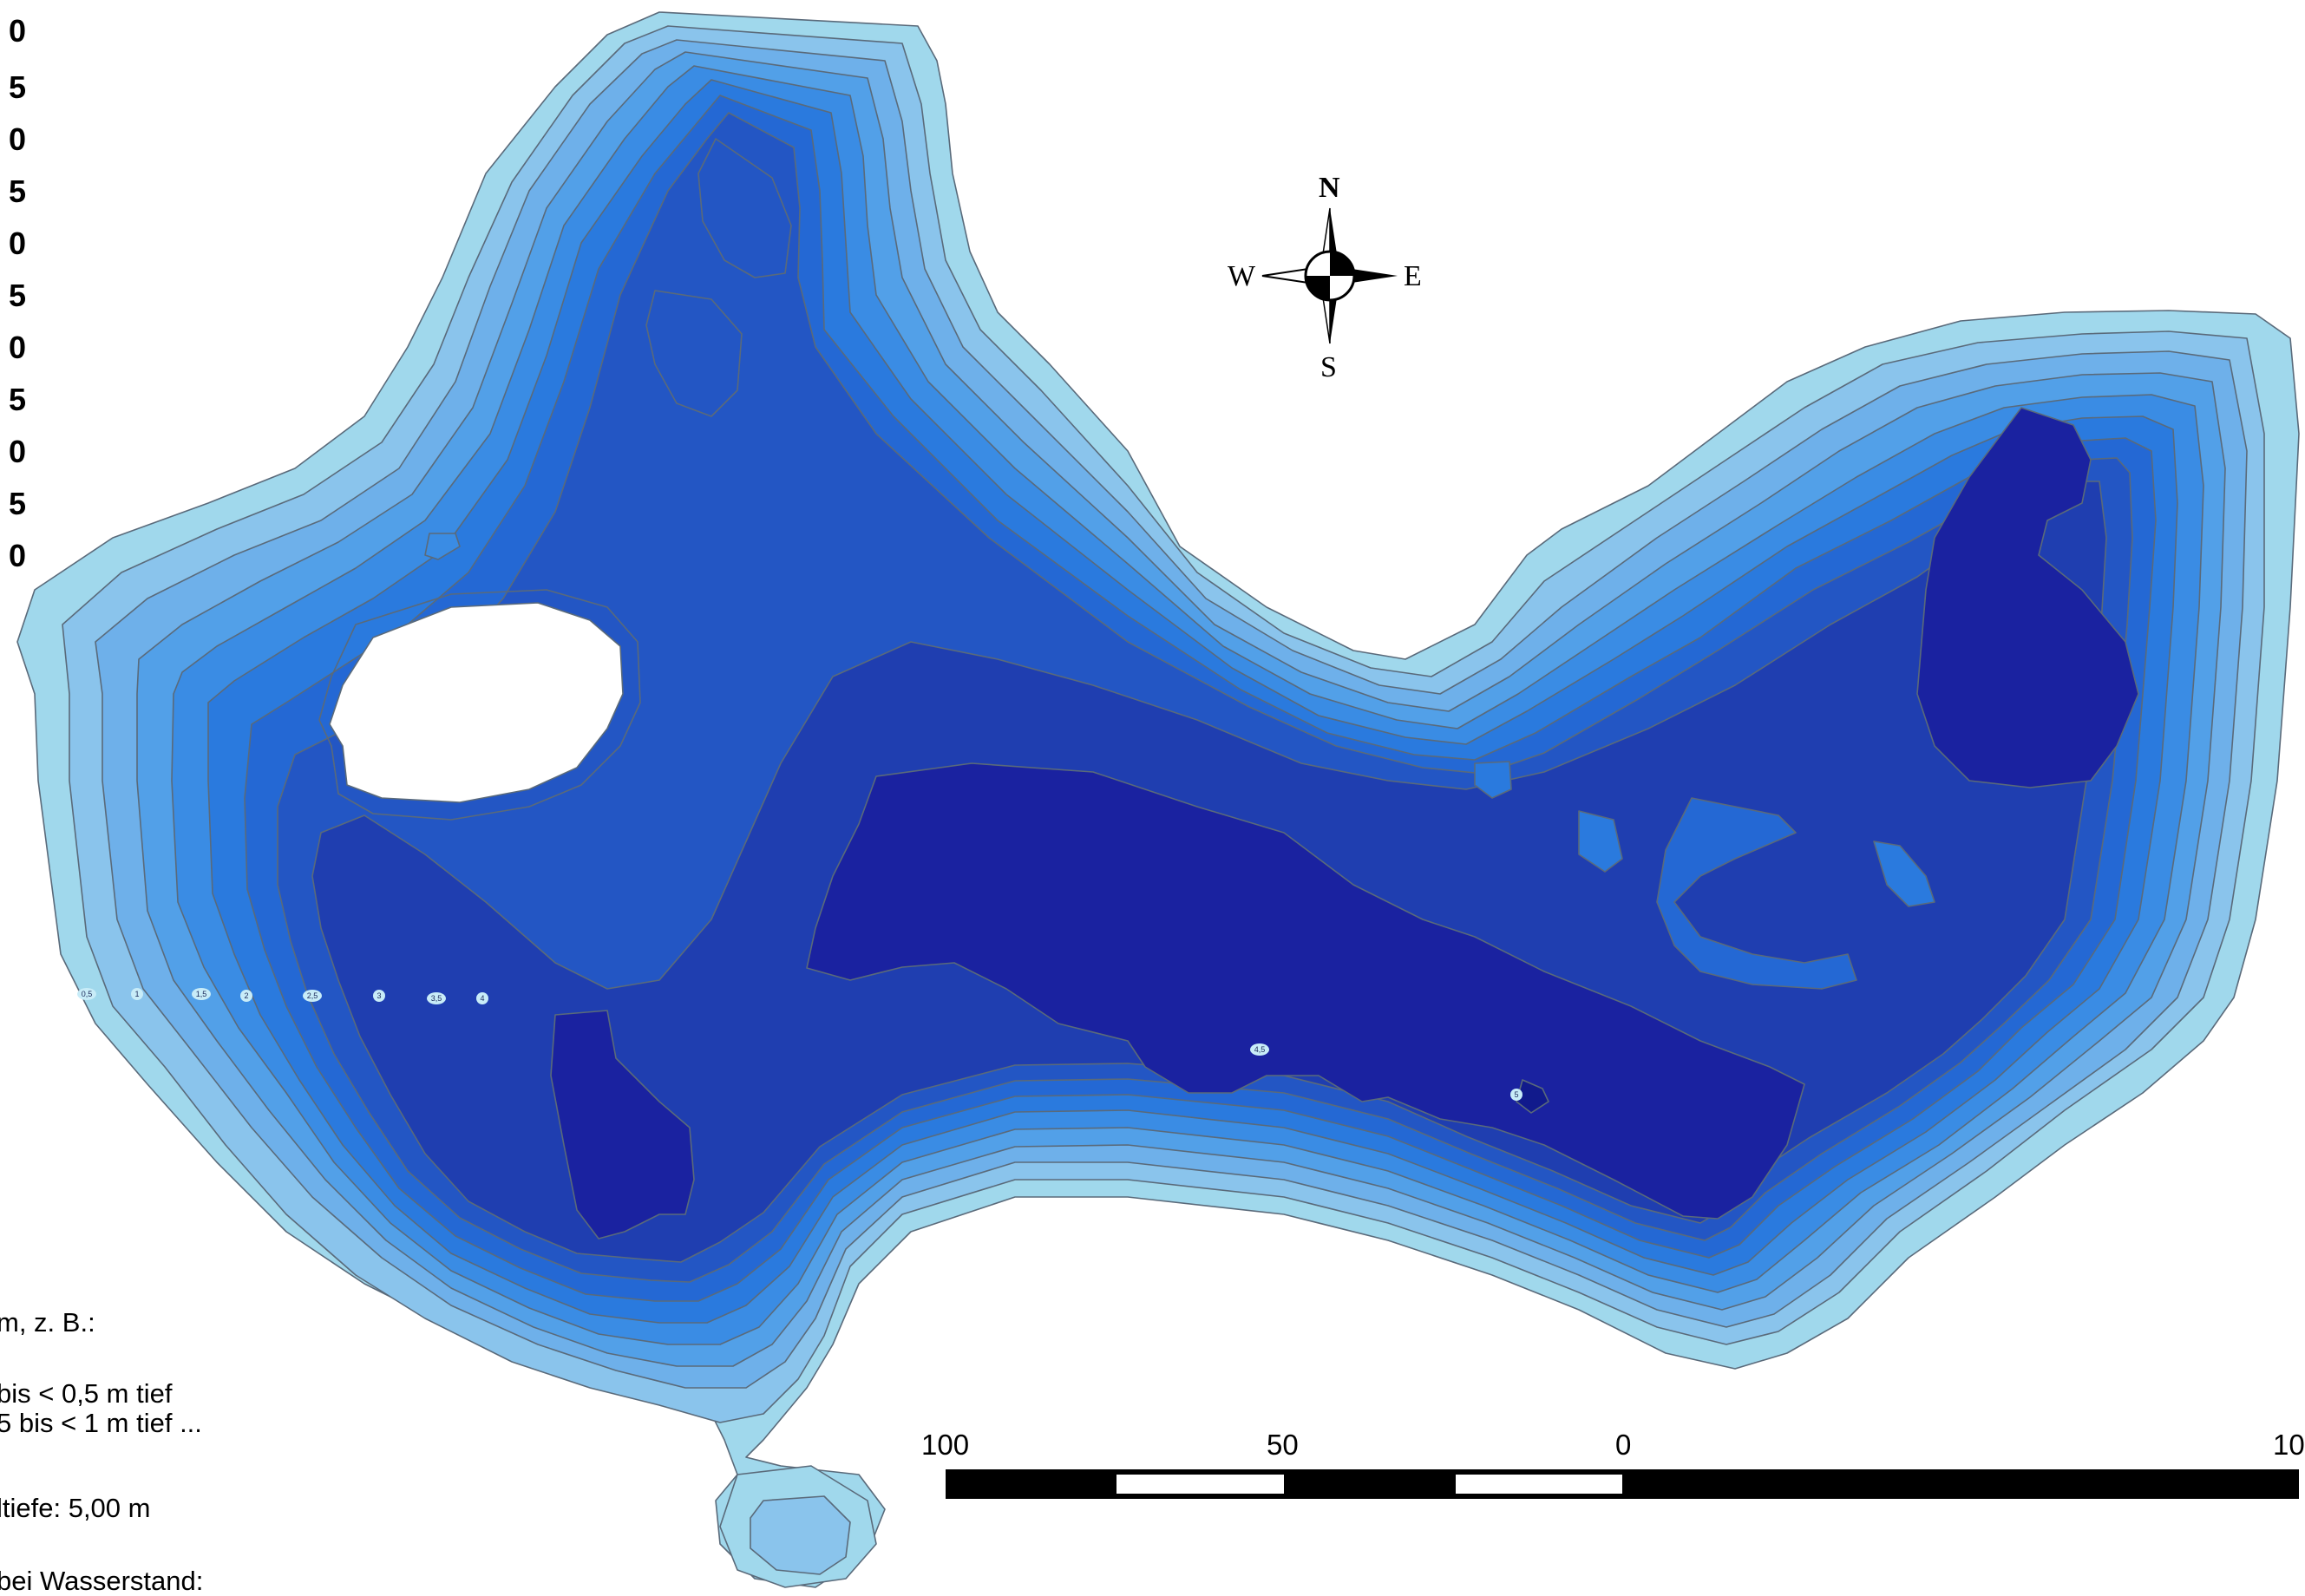 The width and height of the screenshot is (2305, 1596). I want to click on svg-text: 4, so click(482, 998).